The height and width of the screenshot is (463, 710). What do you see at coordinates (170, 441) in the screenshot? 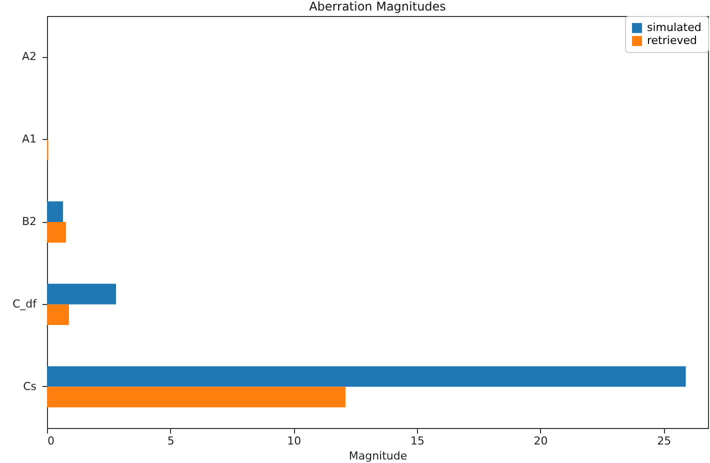
I see `x-tick-label: 5` at bounding box center [170, 441].